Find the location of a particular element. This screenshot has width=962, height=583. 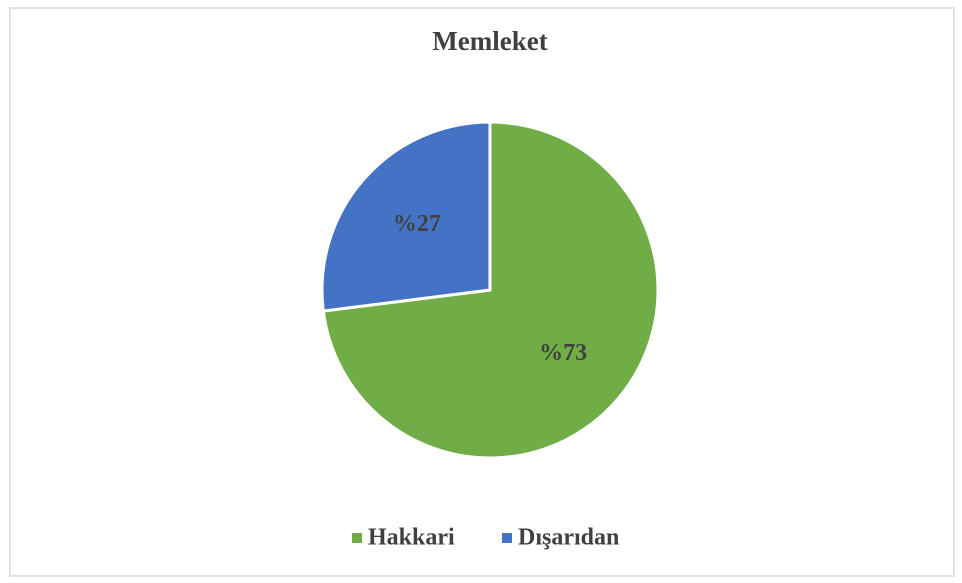

data-label: %73 is located at coordinates (563, 353).